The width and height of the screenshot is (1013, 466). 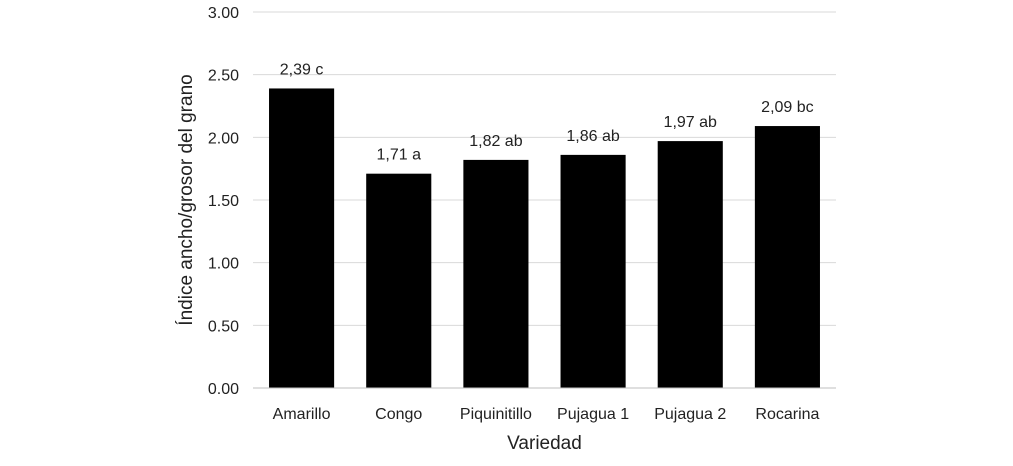 I want to click on y-axis-ticks: 0.00 0.50 1.00 1.50 2.00 2.50 3.00, so click(x=223, y=201).